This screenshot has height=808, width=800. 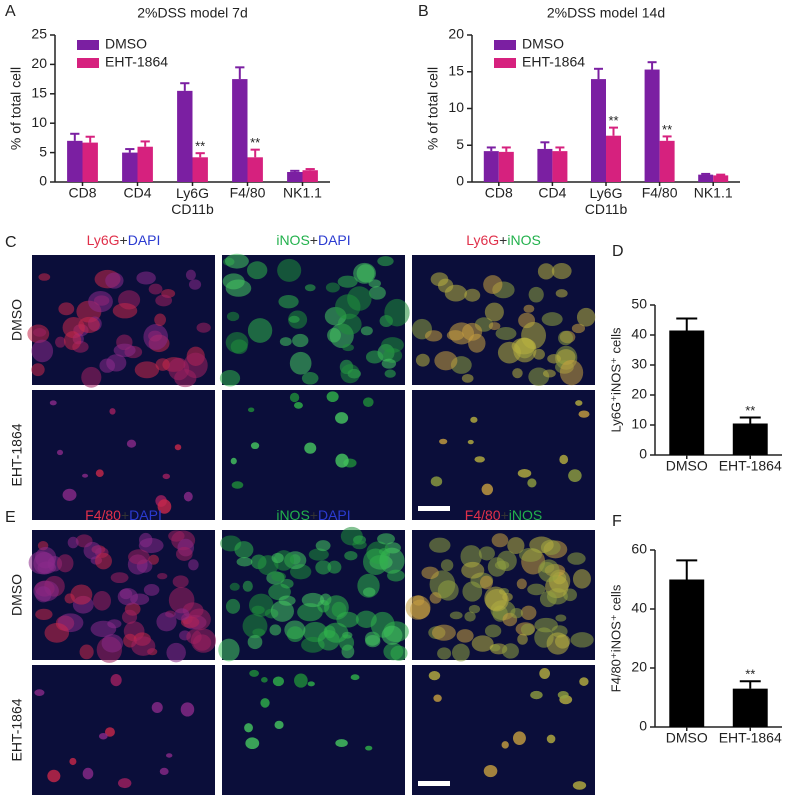 What do you see at coordinates (639, 549) in the screenshot?
I see `y-tick-label: 60` at bounding box center [639, 549].